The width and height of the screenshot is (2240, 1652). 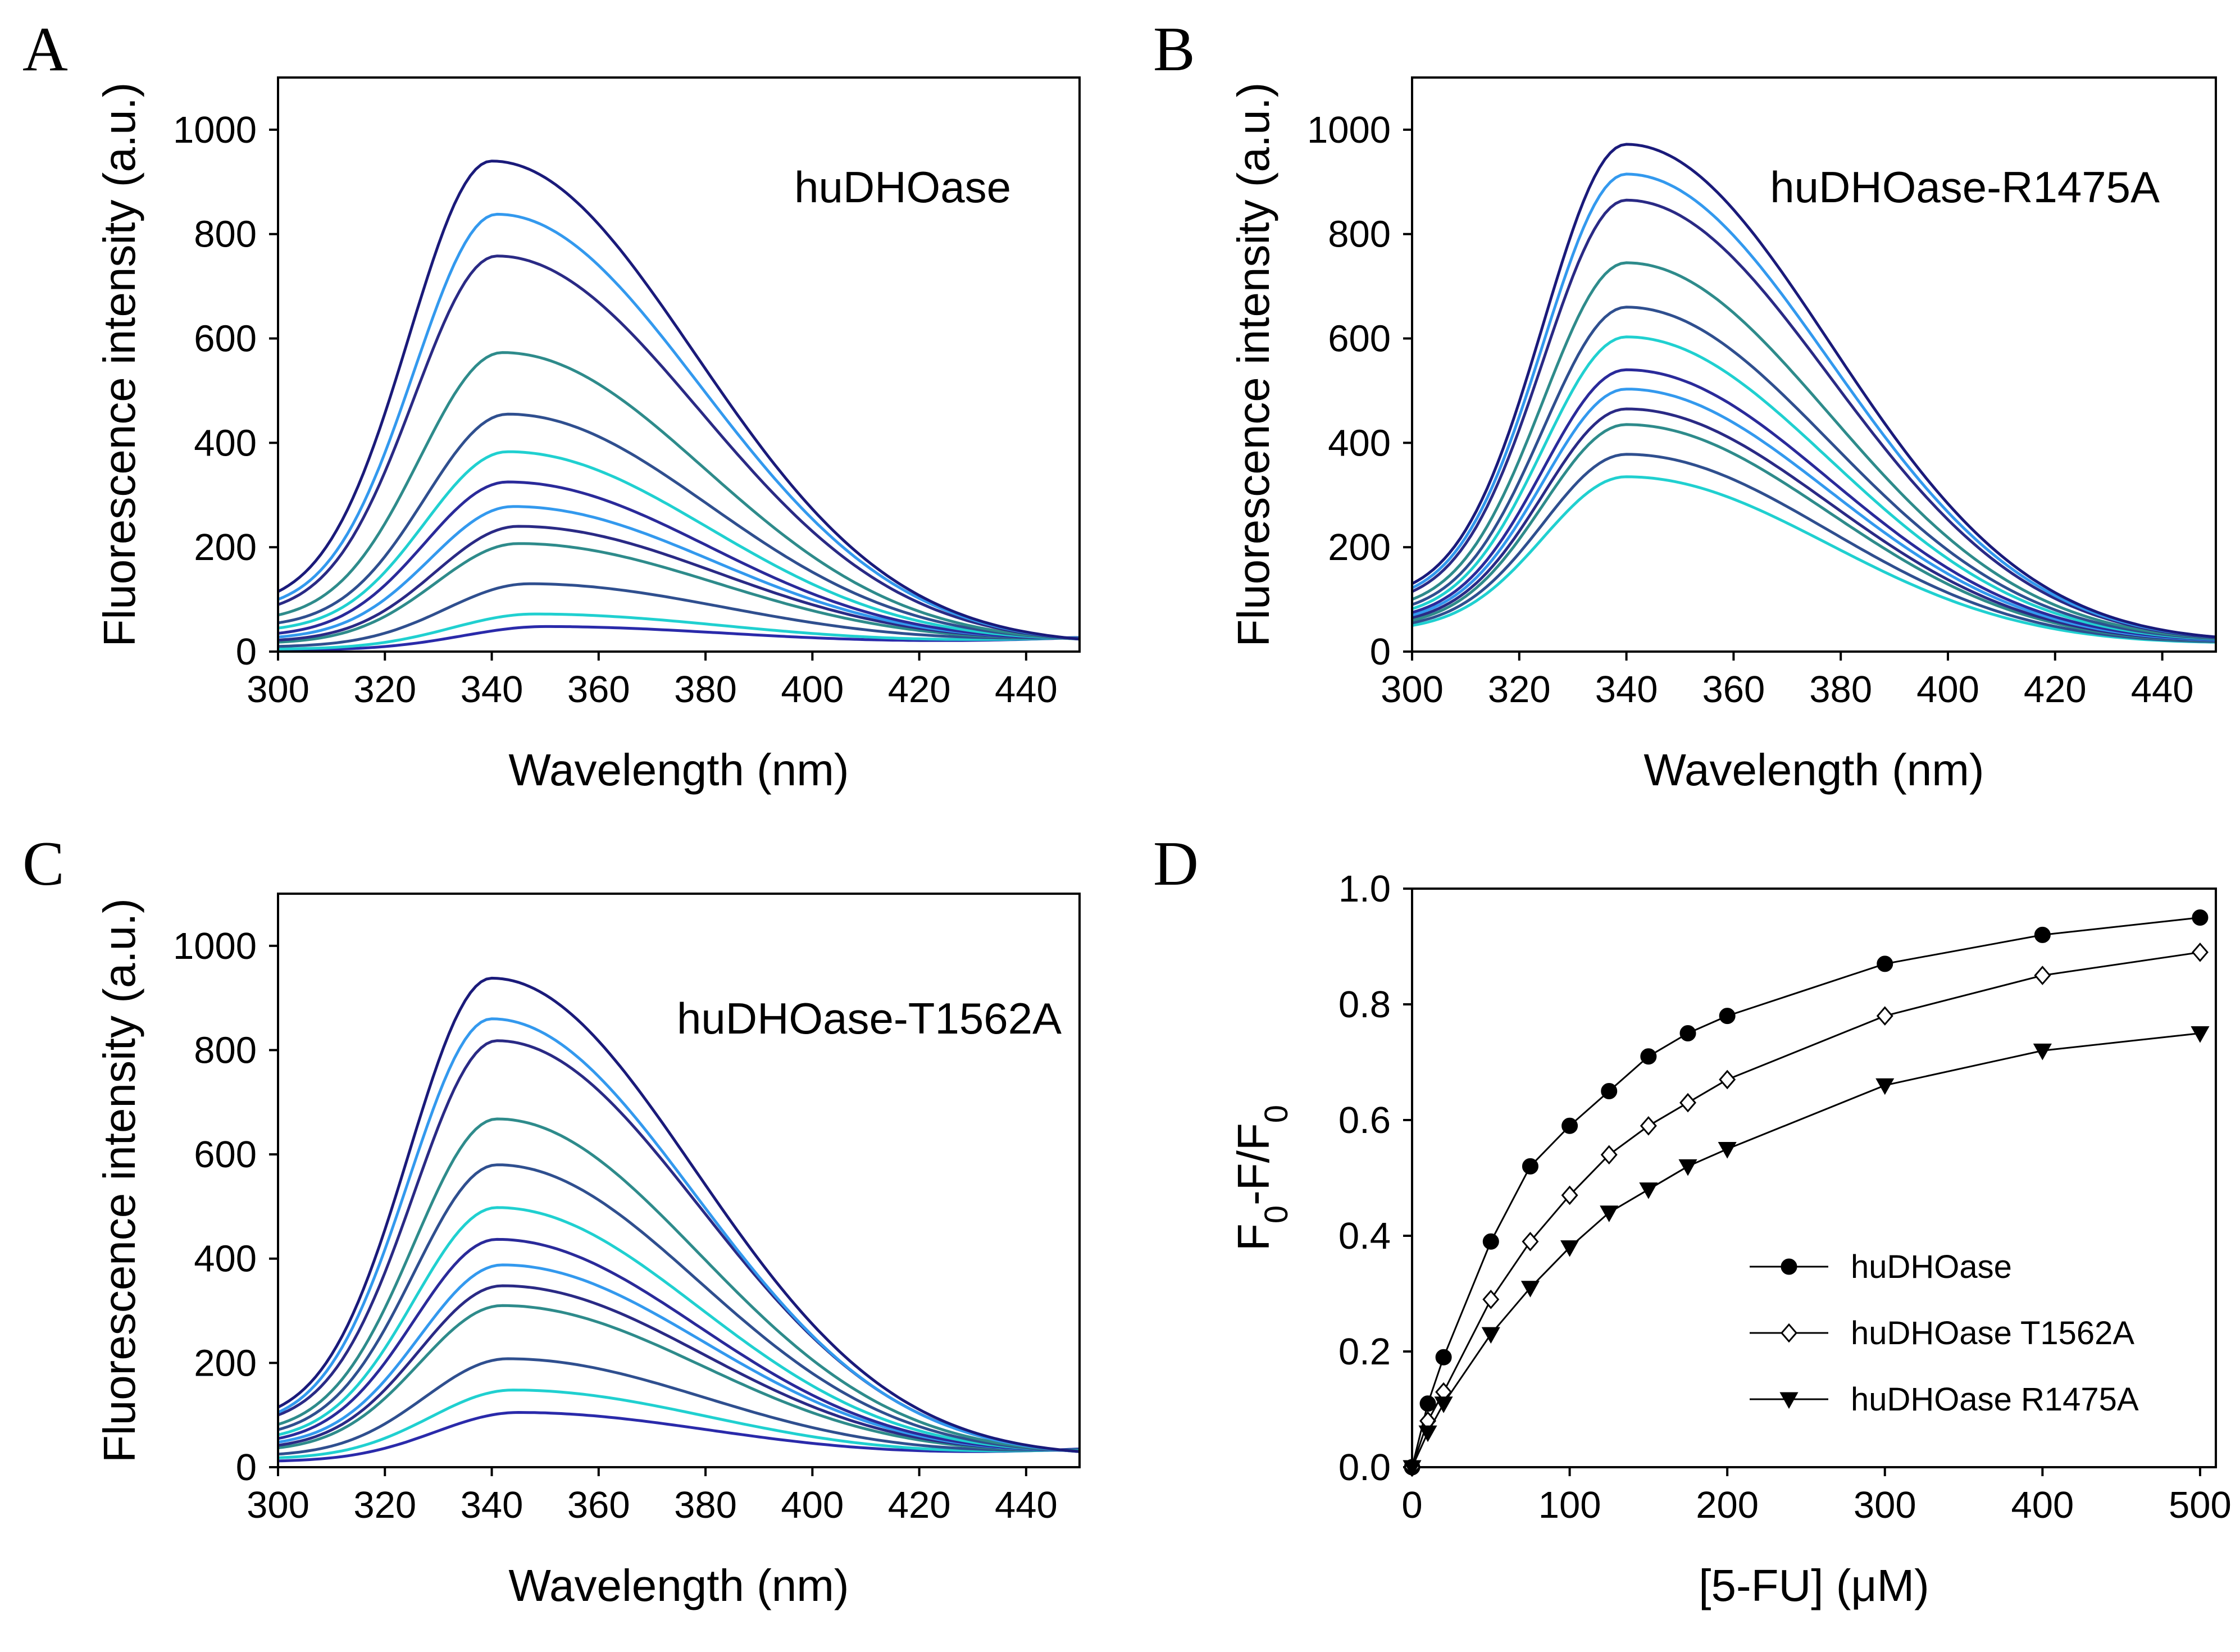 I want to click on legend-label: huDHOase, so click(x=1931, y=1267).